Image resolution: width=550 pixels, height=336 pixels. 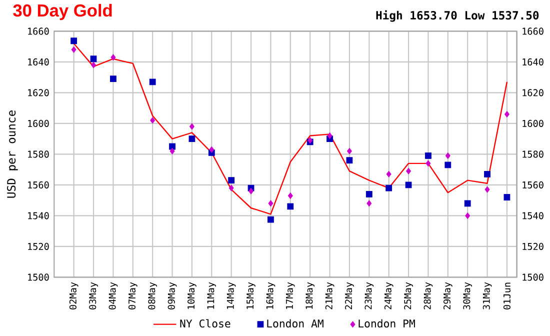 What do you see at coordinates (408, 296) in the screenshot?
I see `x-tick-label: 25May` at bounding box center [408, 296].